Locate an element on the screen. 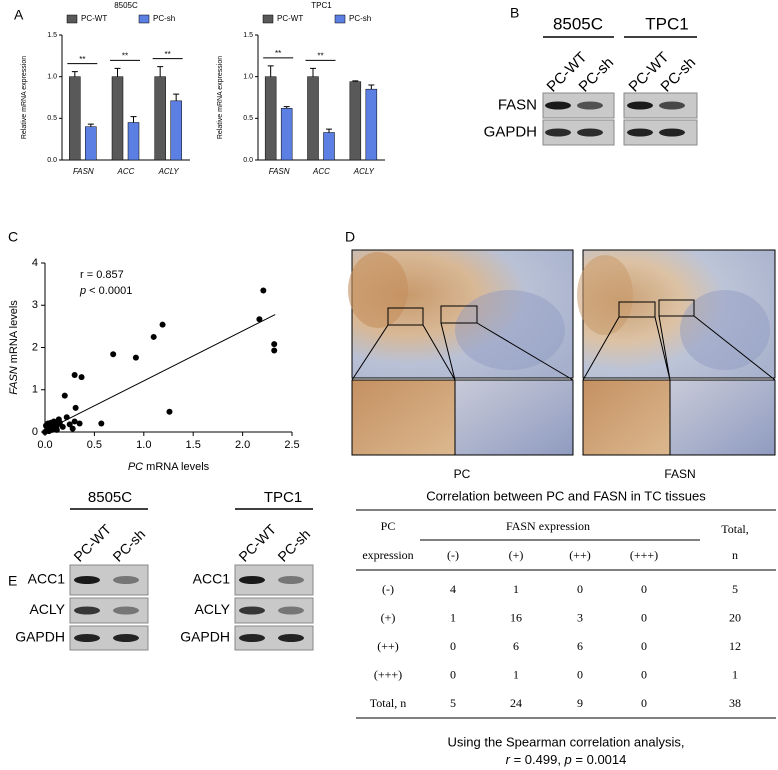 Image resolution: width=778 pixels, height=770 pixels. row-label: ACLY is located at coordinates (212, 609).